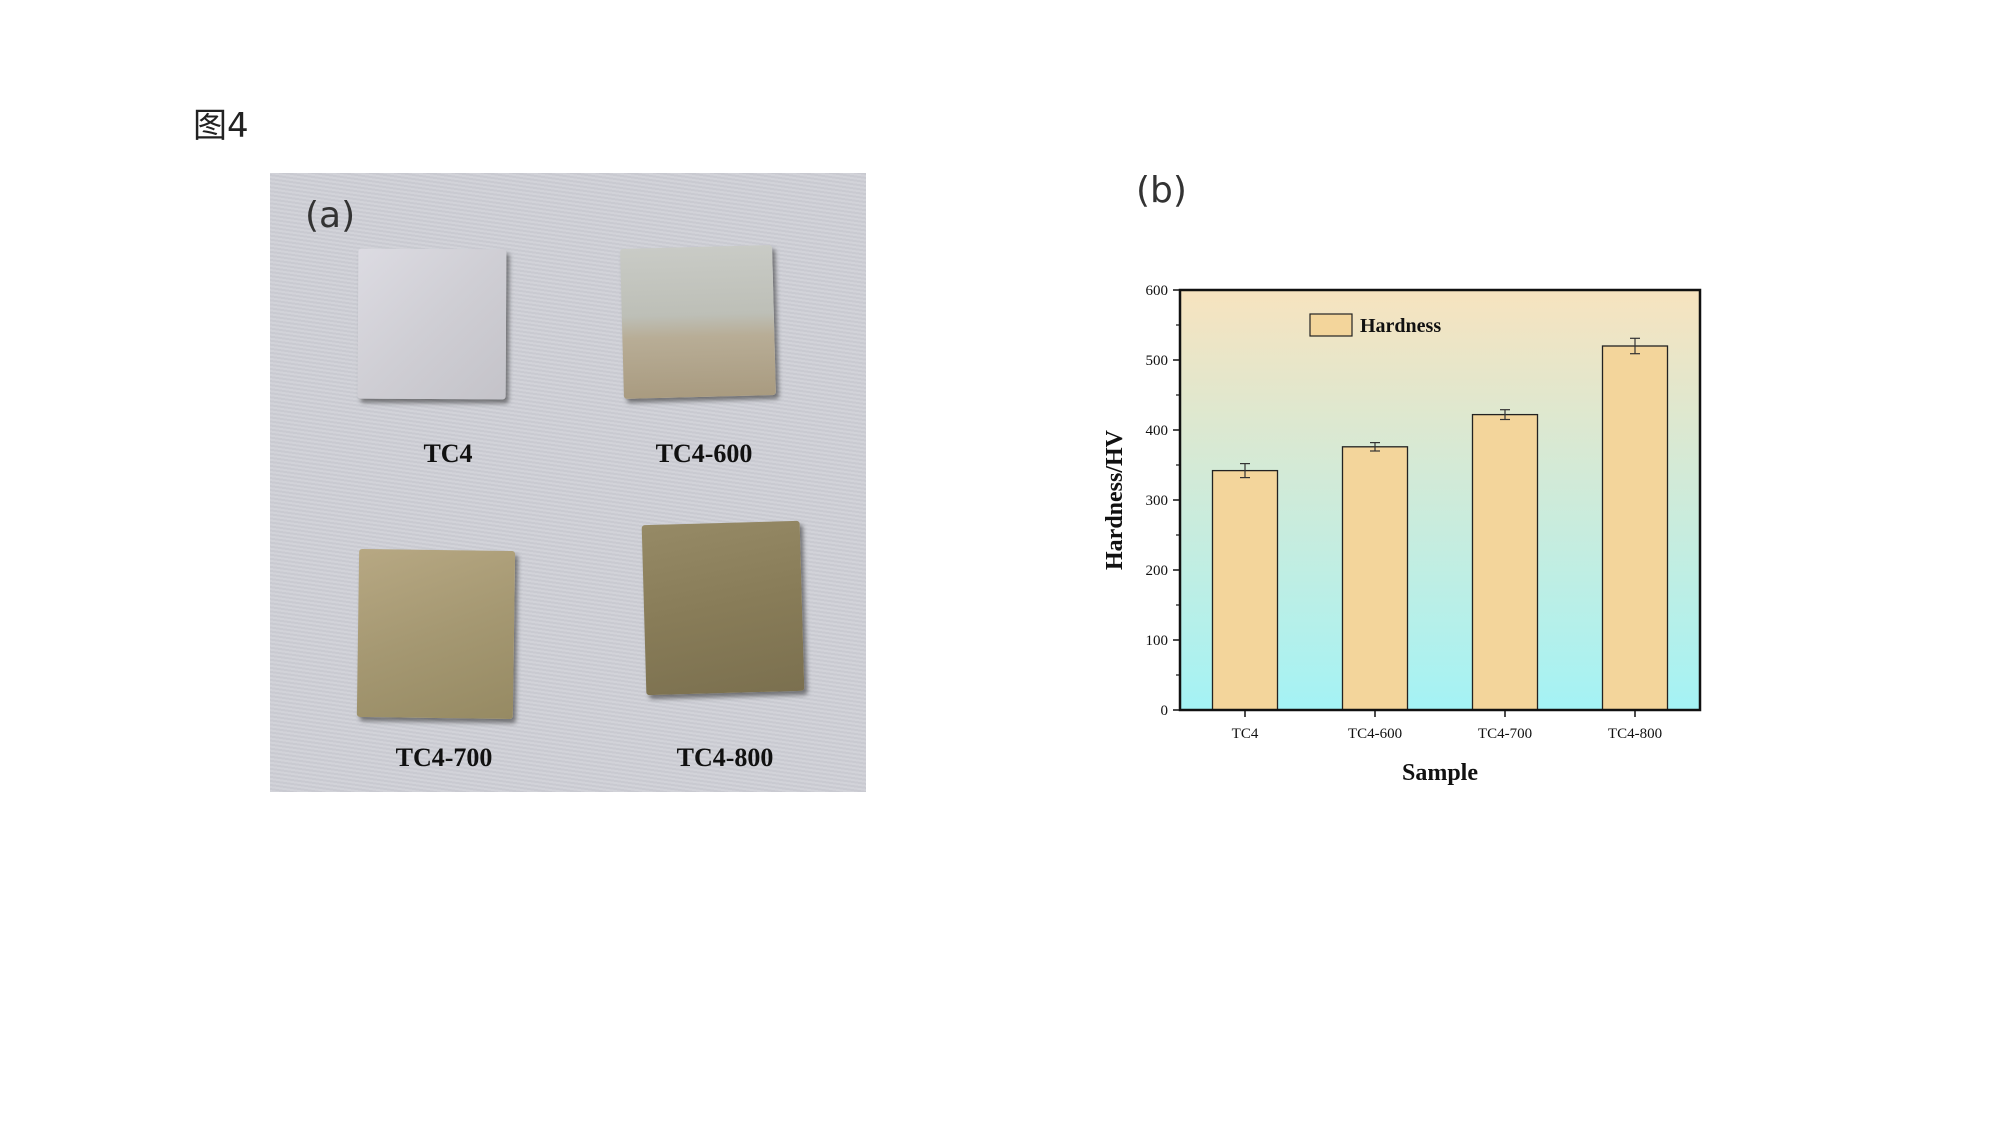  Describe the element at coordinates (1245, 734) in the screenshot. I see `x-tick-label: TC4` at that location.